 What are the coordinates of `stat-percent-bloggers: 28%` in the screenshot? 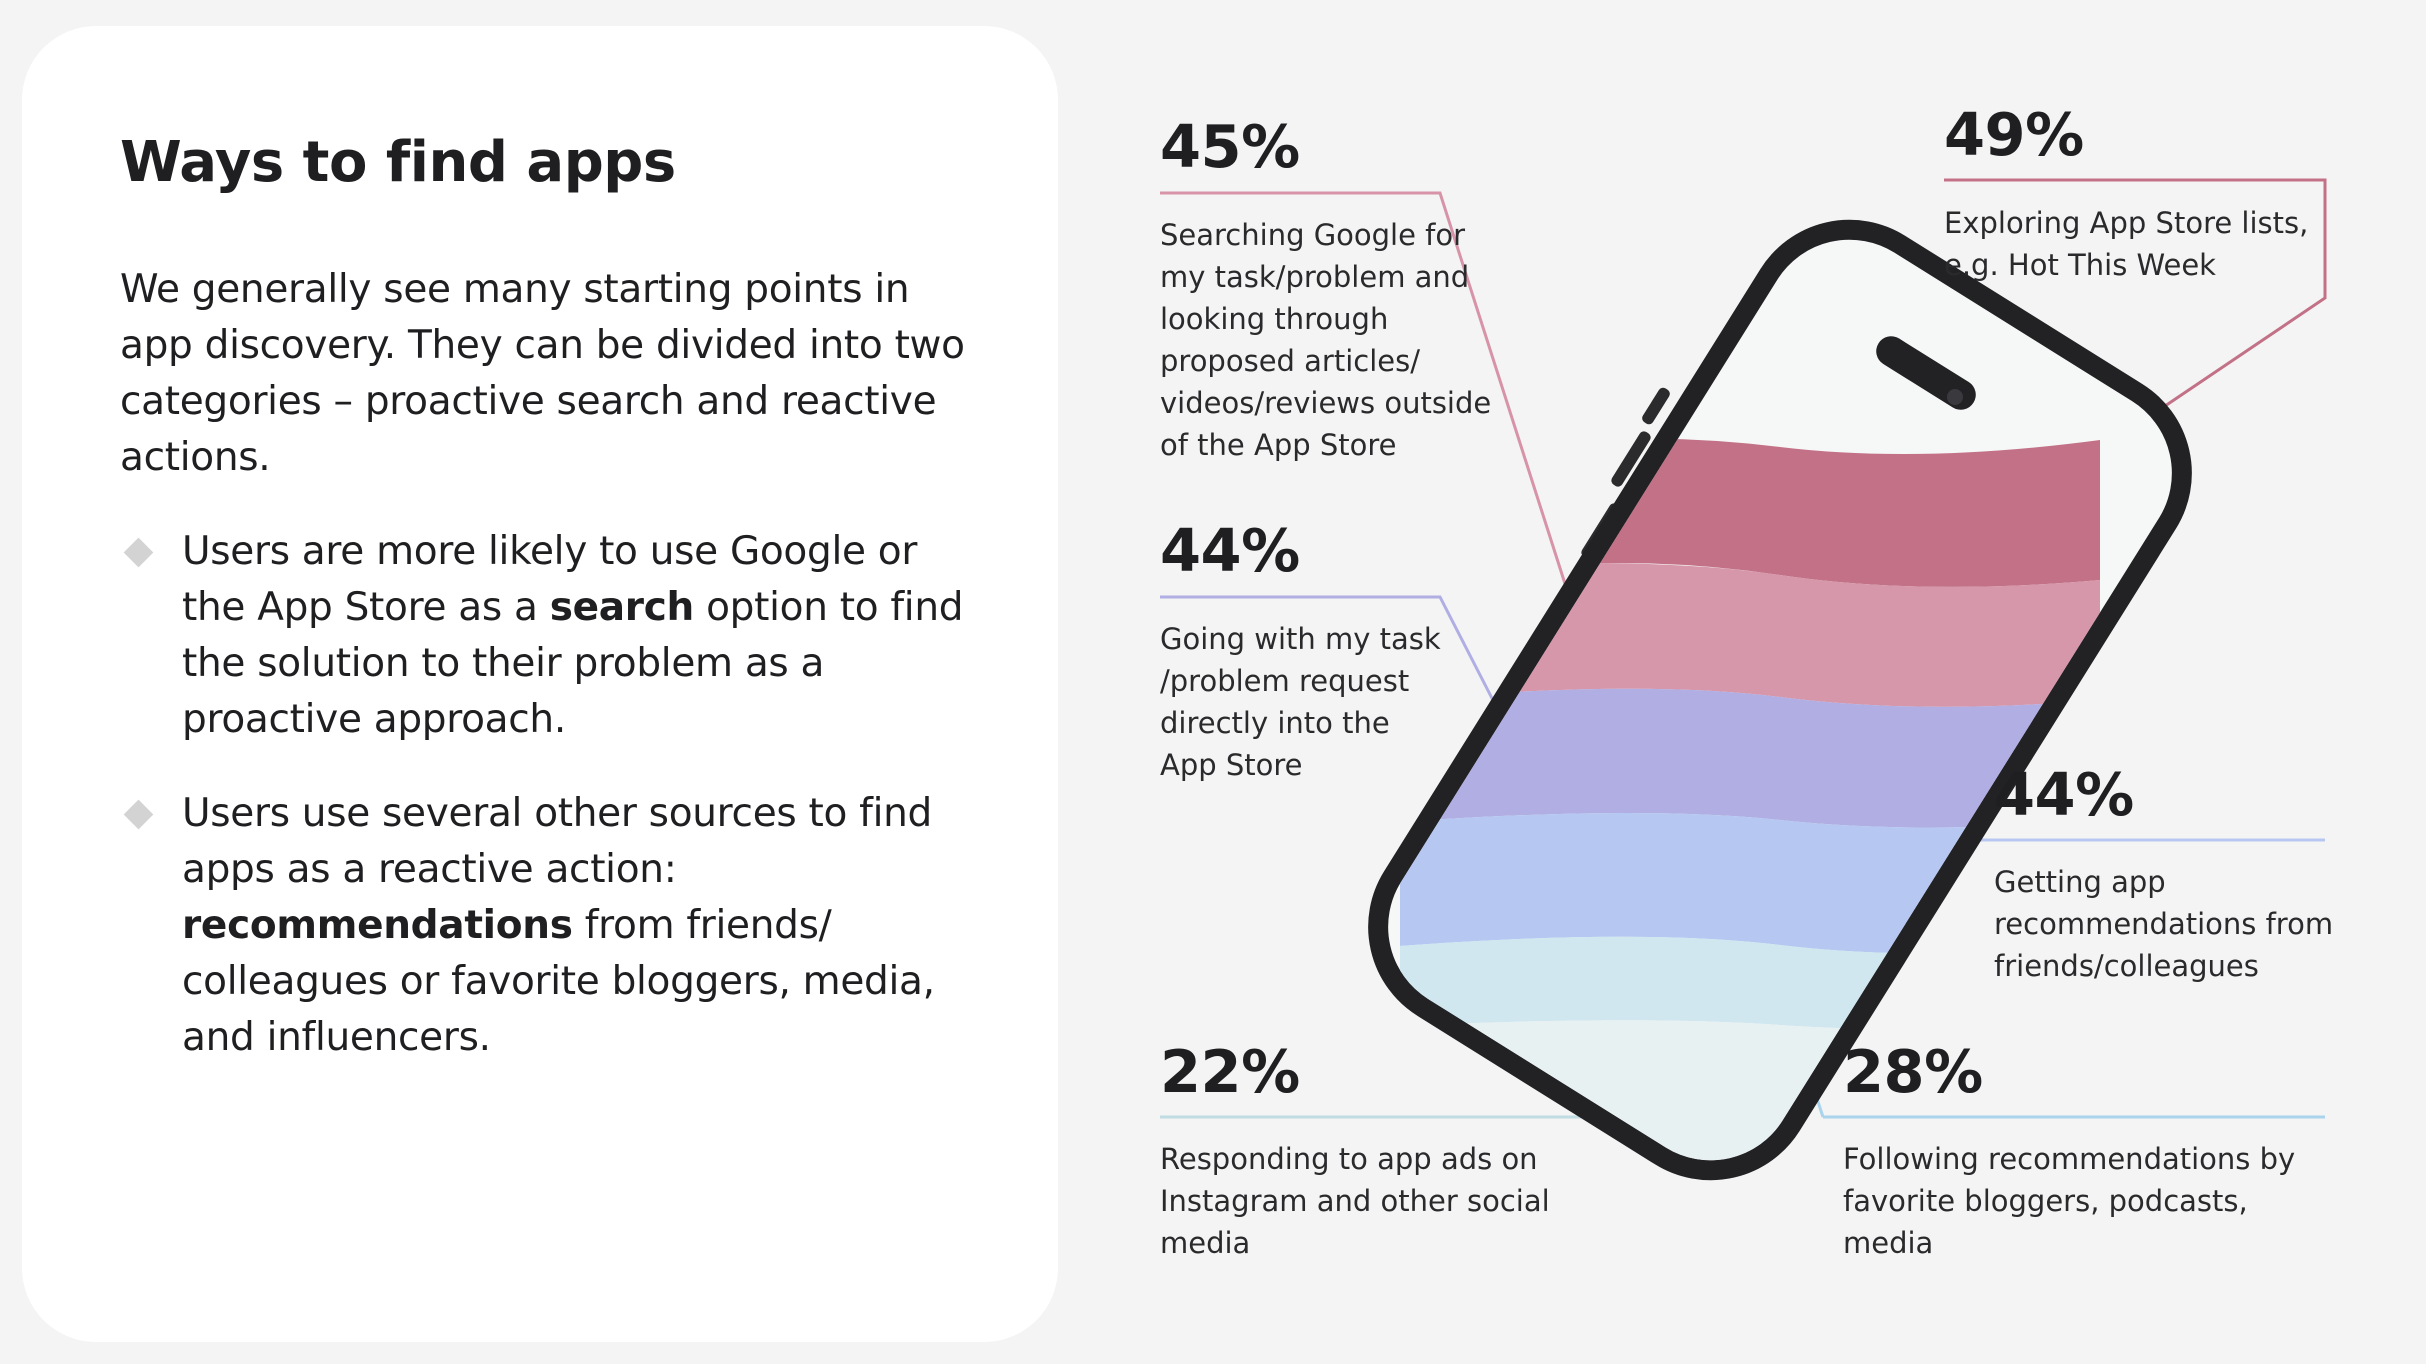 It's located at (1913, 1071).